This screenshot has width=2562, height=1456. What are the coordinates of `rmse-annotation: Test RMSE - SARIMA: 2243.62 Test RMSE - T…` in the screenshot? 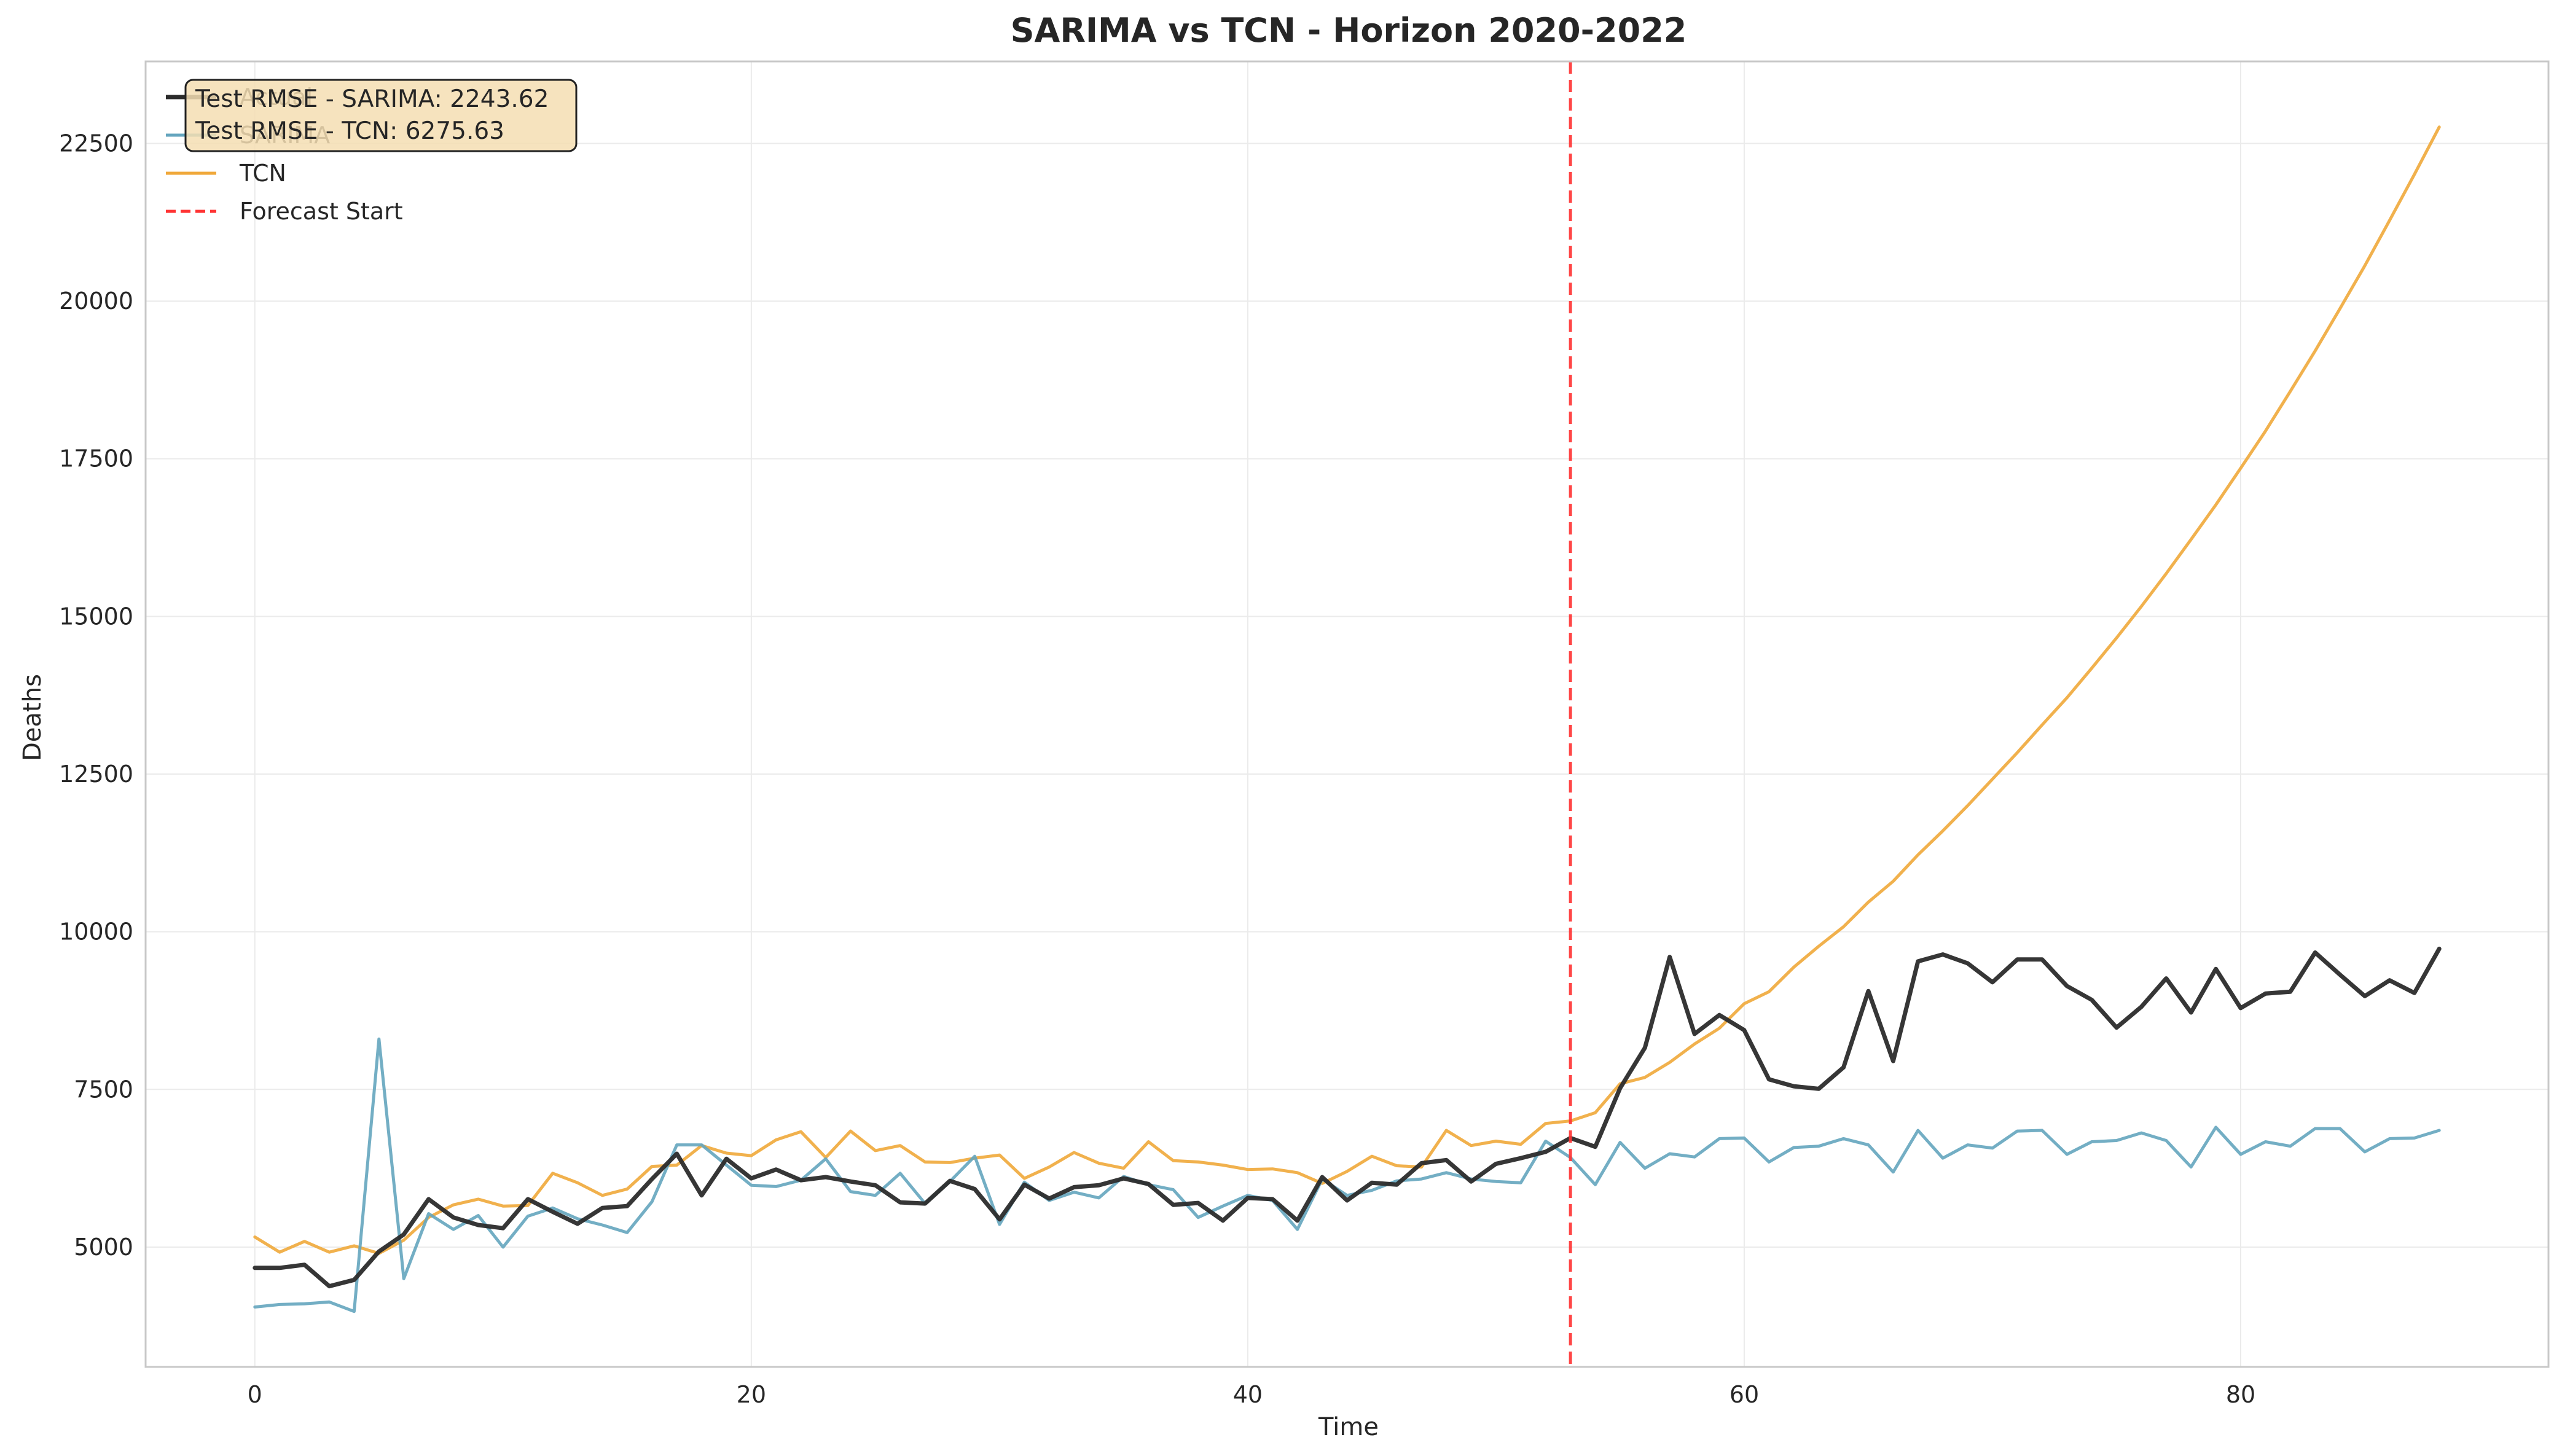 It's located at (381, 115).